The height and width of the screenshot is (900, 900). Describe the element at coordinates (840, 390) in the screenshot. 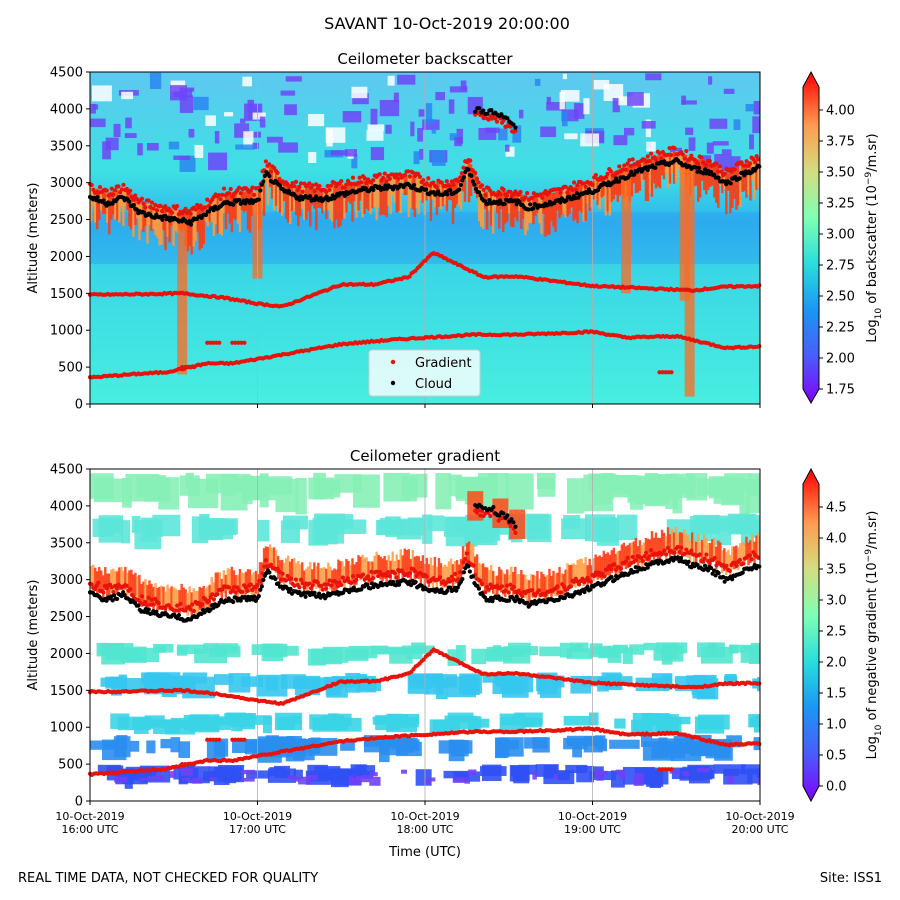

I see `colorbar-tick-label: 1.75` at that location.